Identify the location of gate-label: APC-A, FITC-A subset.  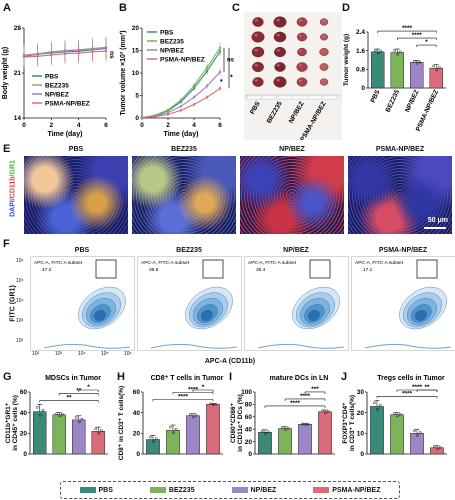
(165, 263).